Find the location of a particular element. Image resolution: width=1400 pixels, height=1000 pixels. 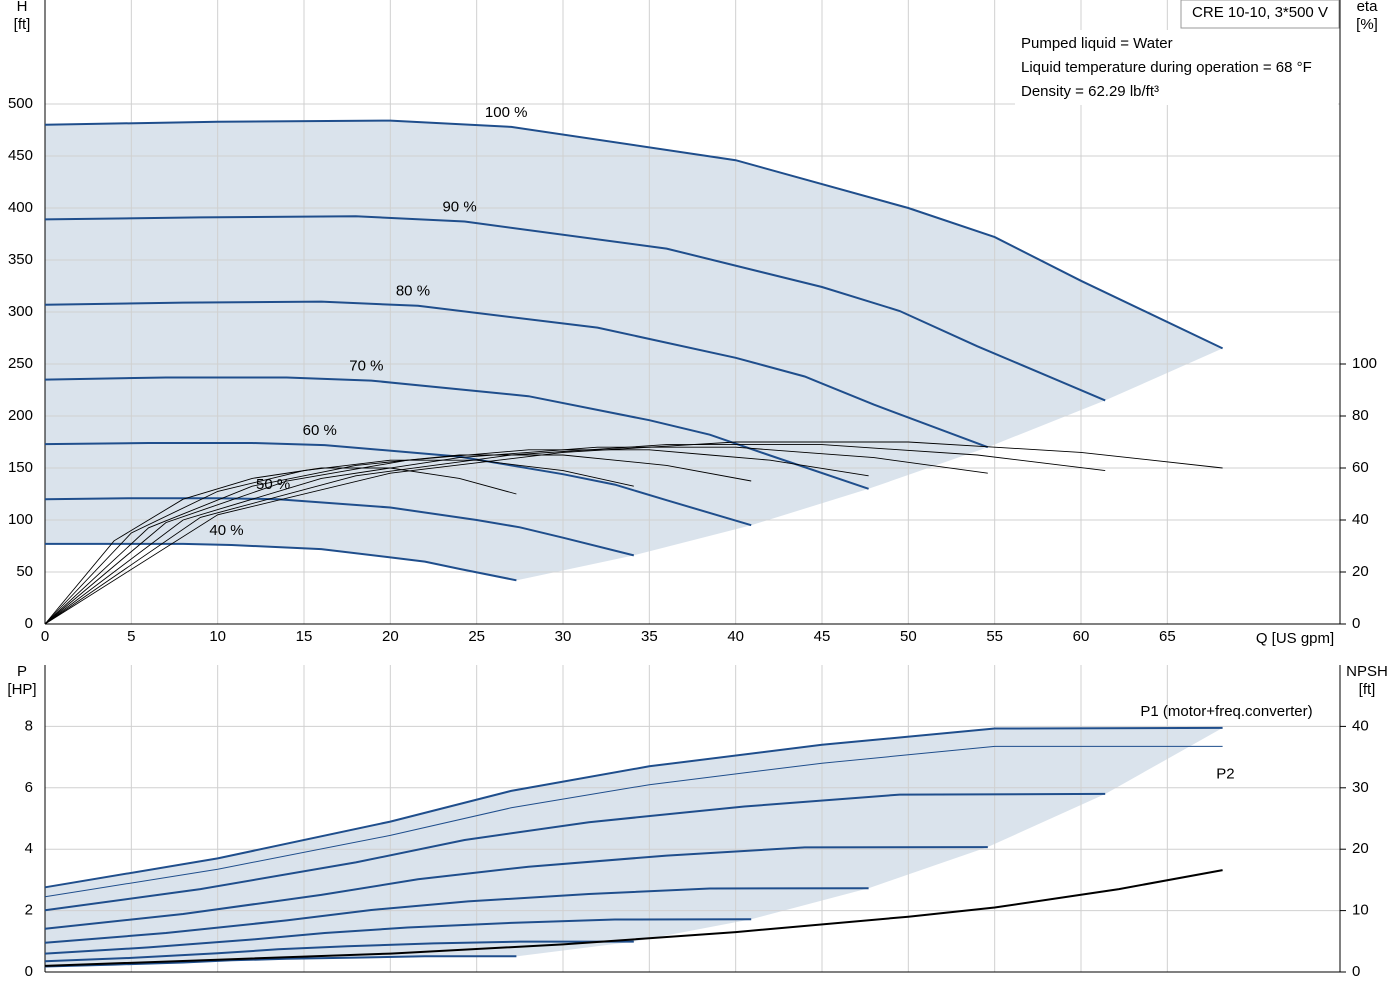

y2-axis-label: NPSH is located at coordinates (1367, 671).